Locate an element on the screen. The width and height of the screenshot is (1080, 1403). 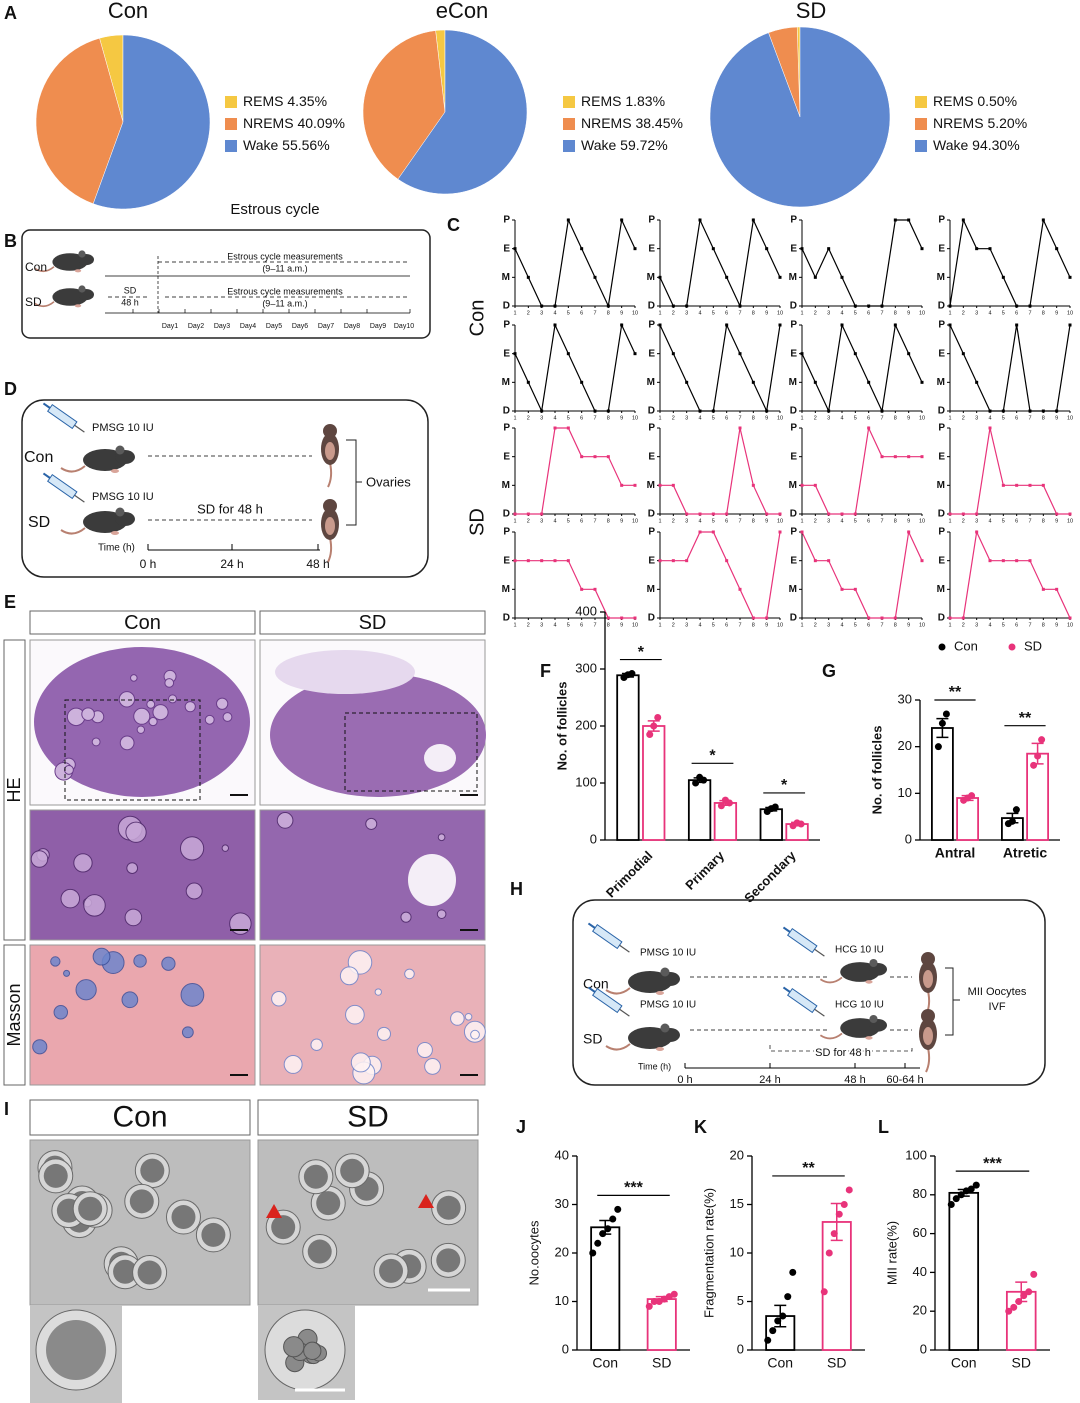
syringe-needle is located at coordinates (819, 1012).